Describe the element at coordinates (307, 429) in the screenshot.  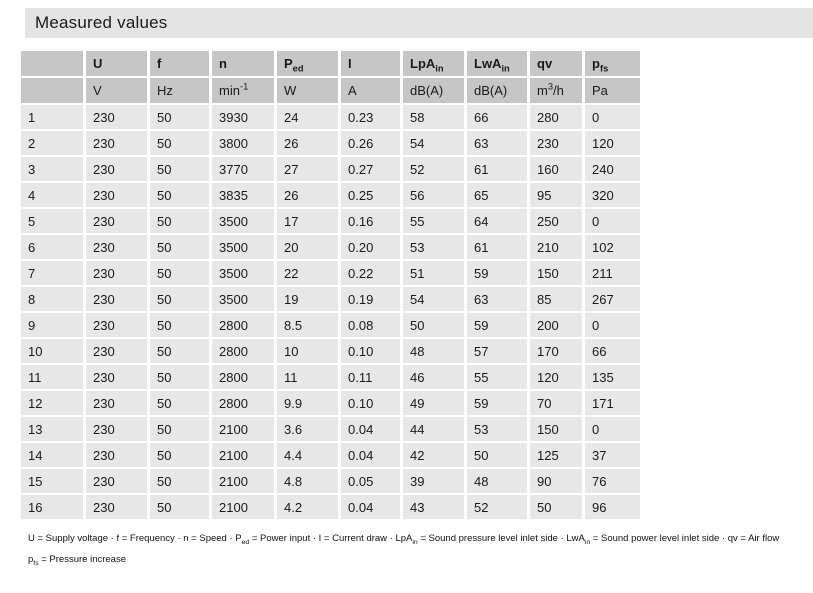
I see `data-cell: 3.6` at that location.